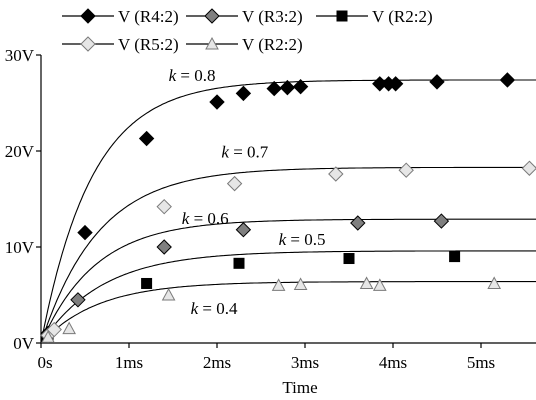 The width and height of the screenshot is (536, 400). I want to click on y-tick-label: 30V, so click(20, 55).